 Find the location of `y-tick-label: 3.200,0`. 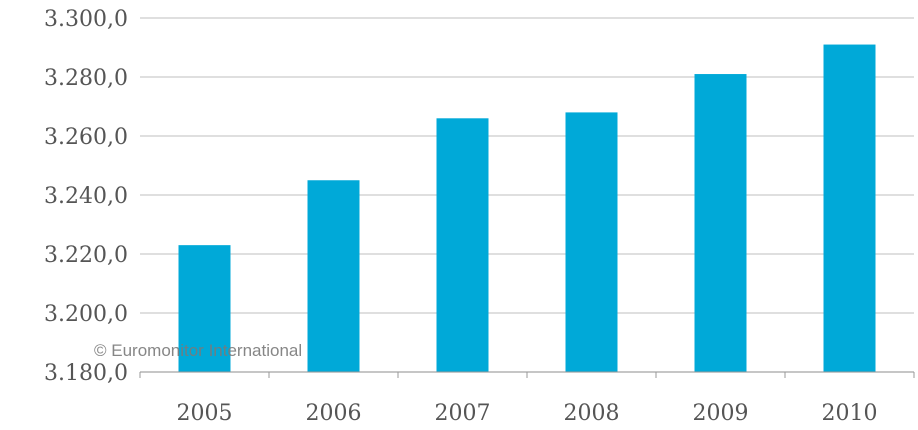

y-tick-label: 3.200,0 is located at coordinates (86, 314).